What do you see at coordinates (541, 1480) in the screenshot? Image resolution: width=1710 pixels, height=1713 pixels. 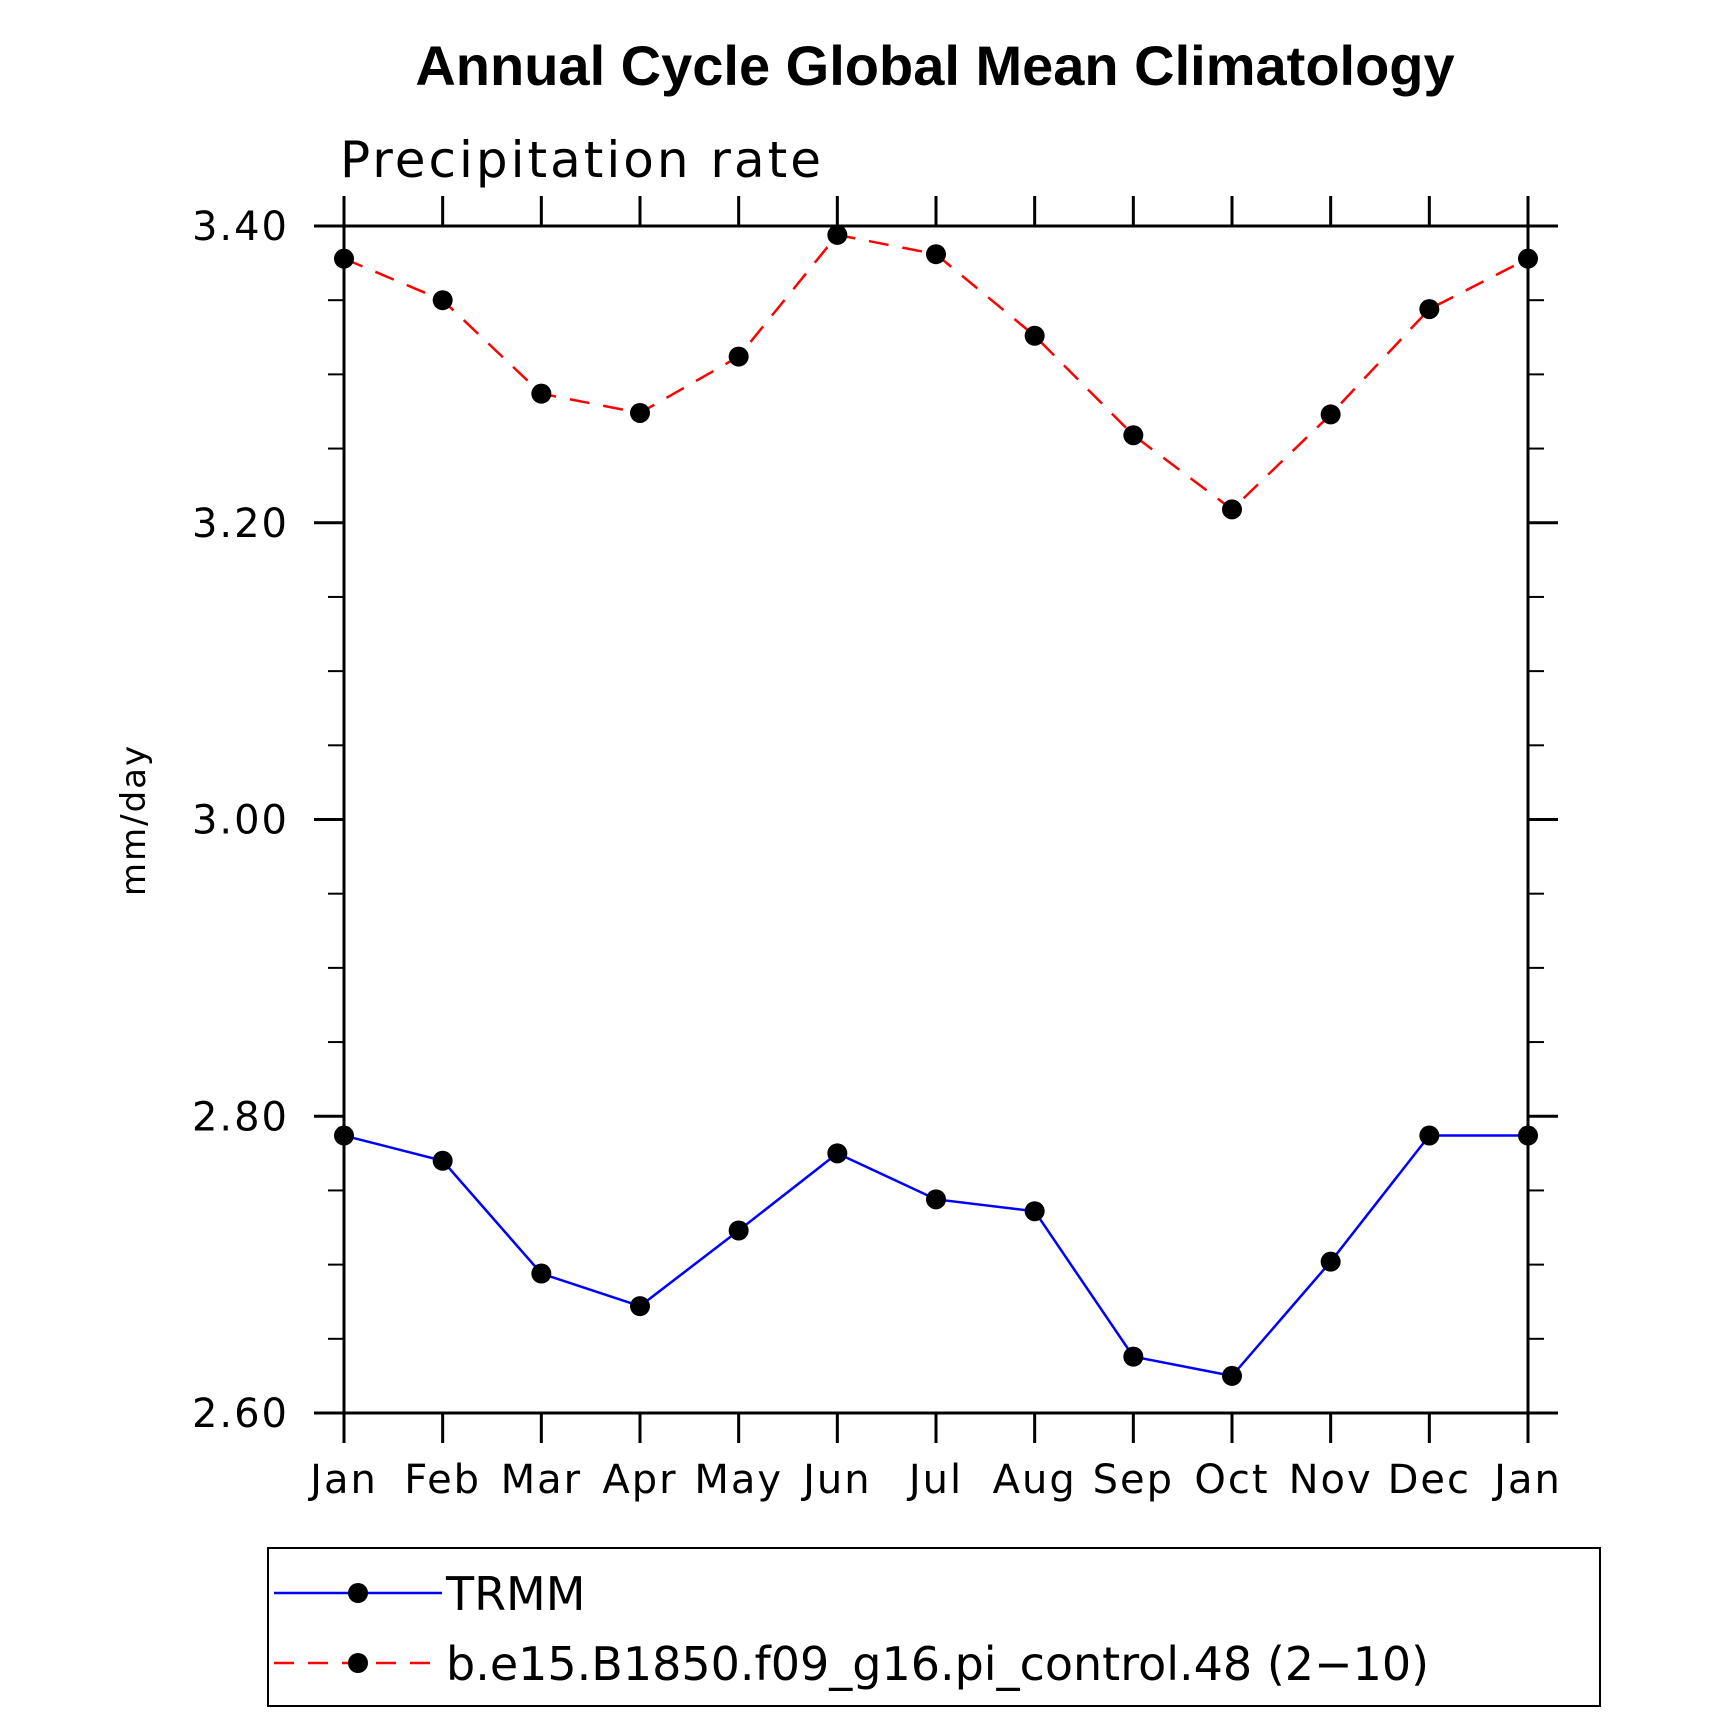 I see `x-tick-label: Mar` at bounding box center [541, 1480].